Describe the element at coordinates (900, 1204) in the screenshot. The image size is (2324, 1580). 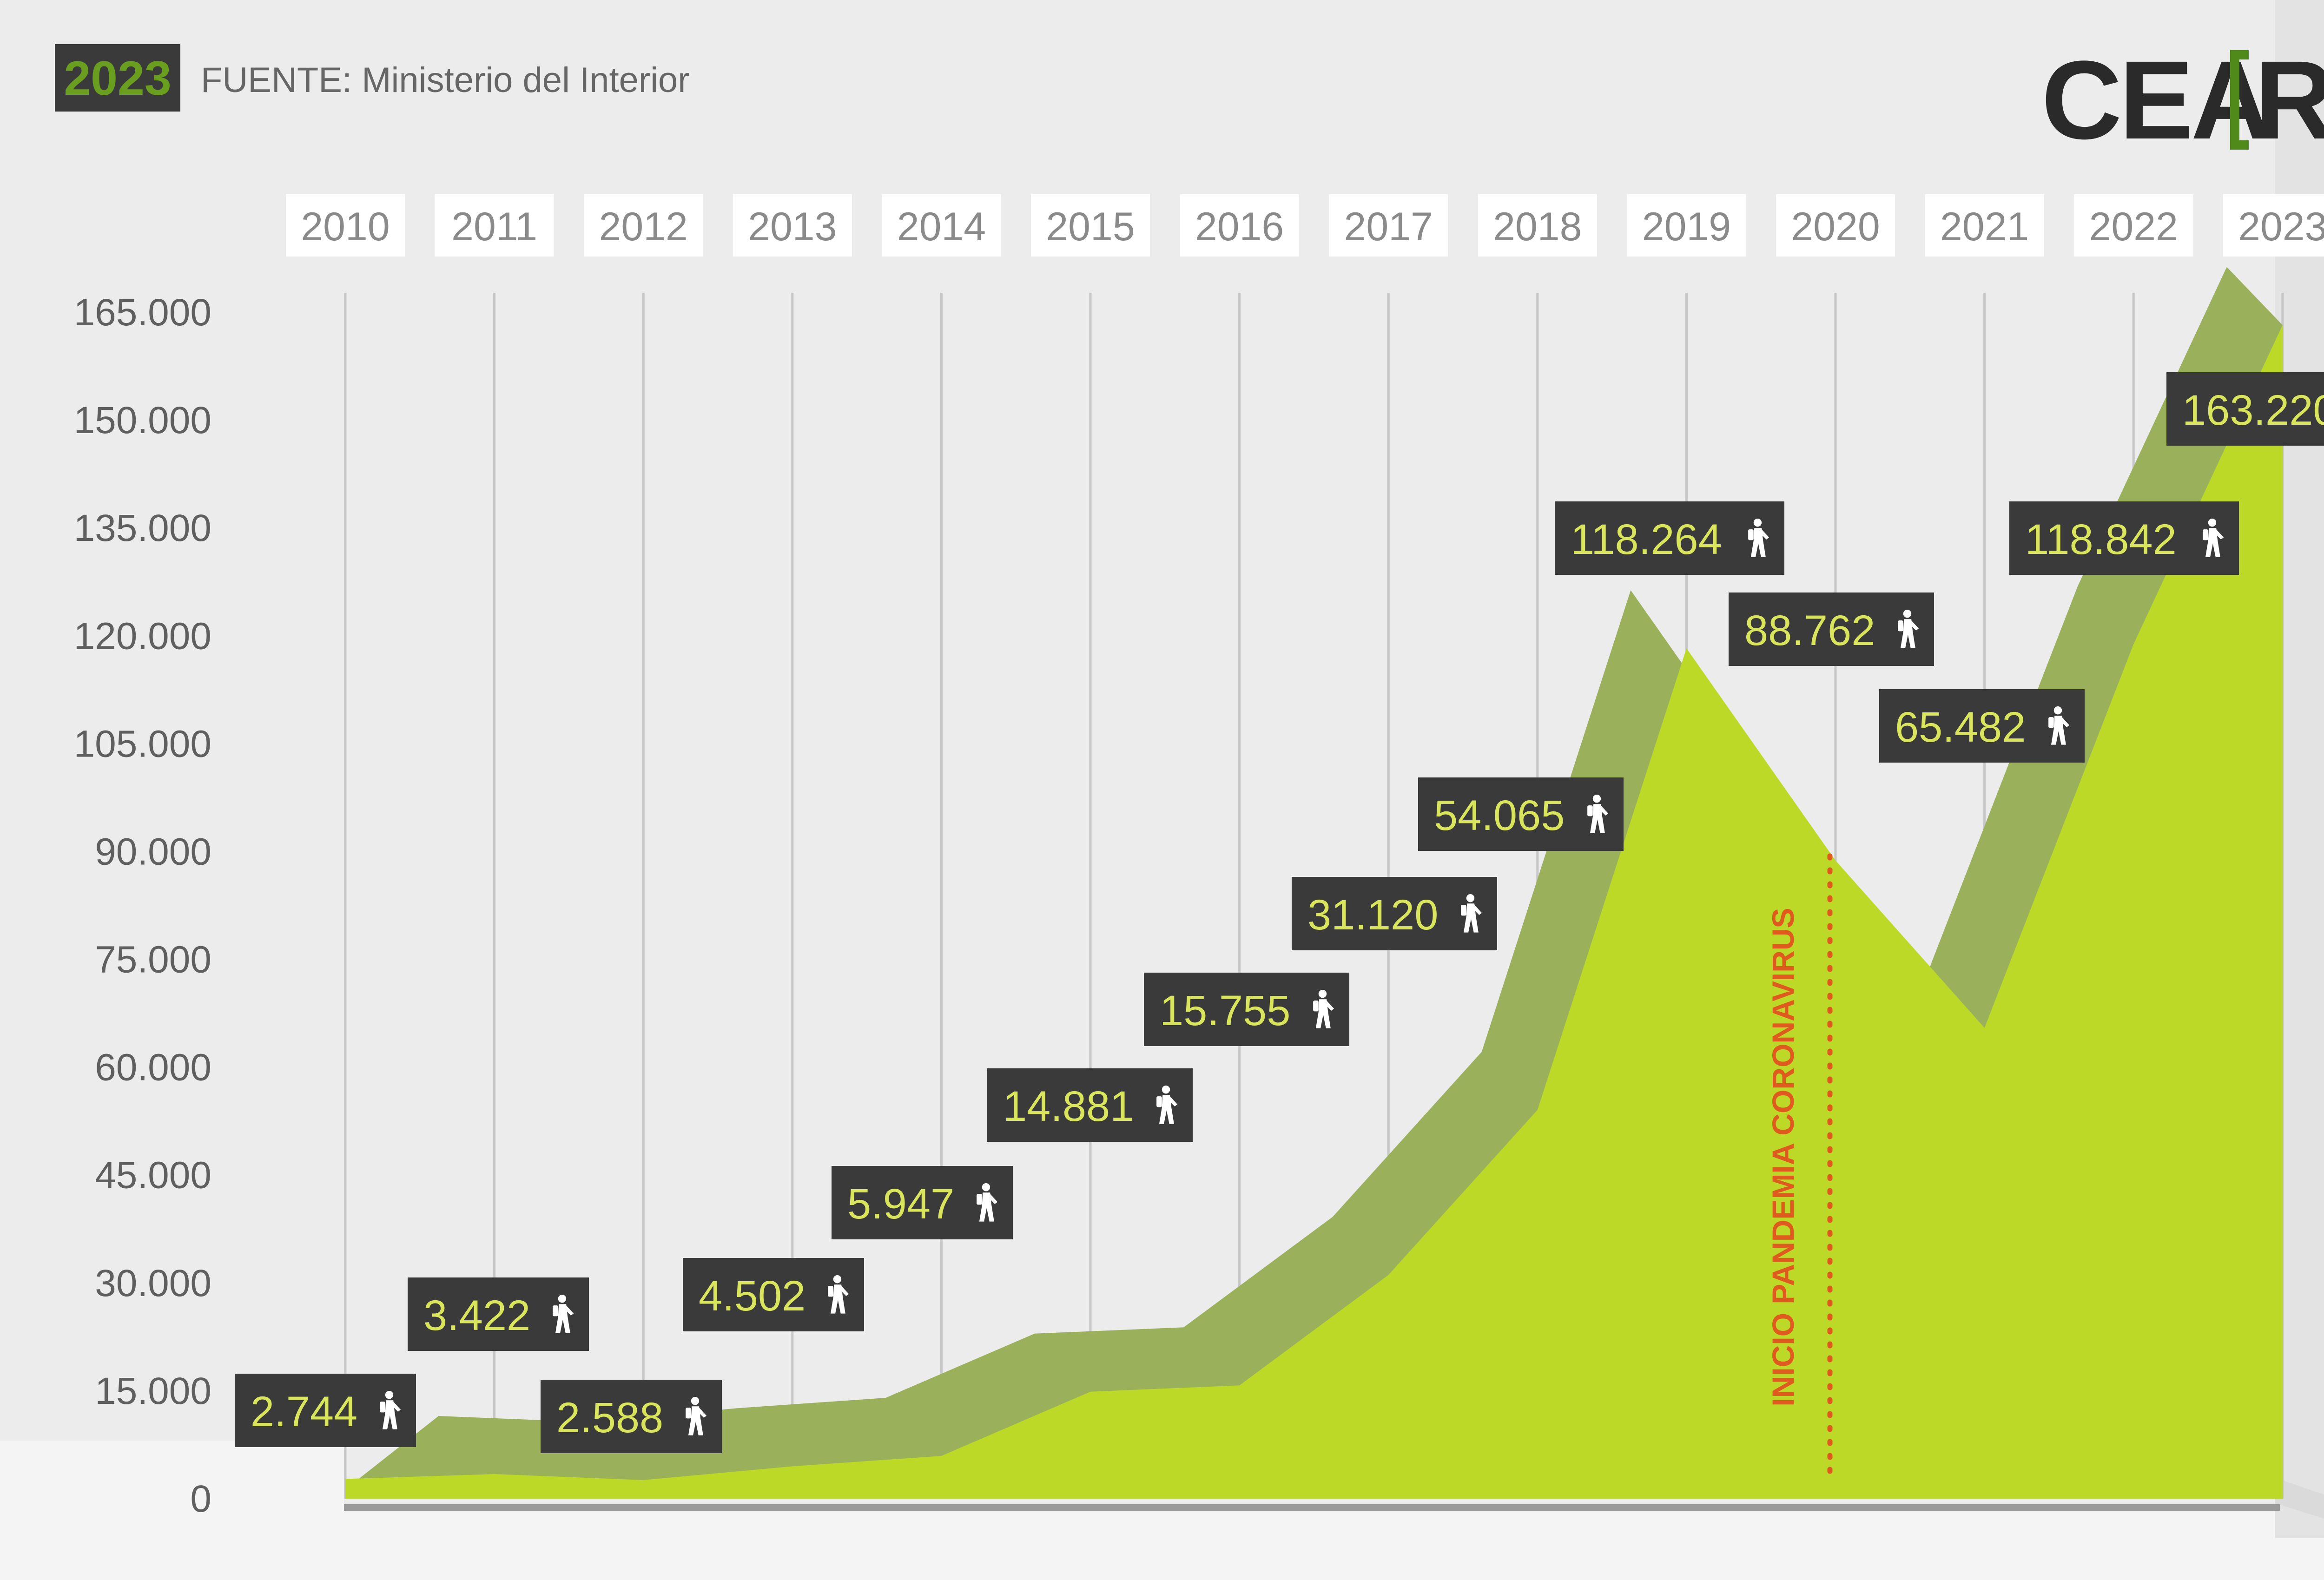
I see `value-text: 5.947` at that location.